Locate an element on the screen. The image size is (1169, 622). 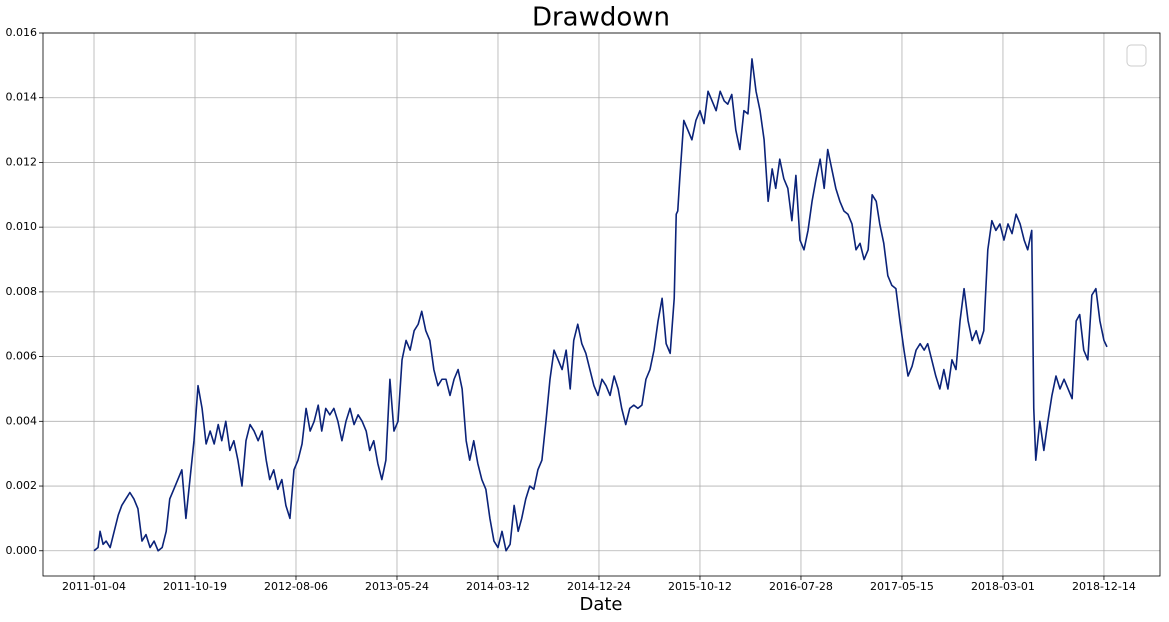
y-tick-label: 0.002 is located at coordinates (22, 485).